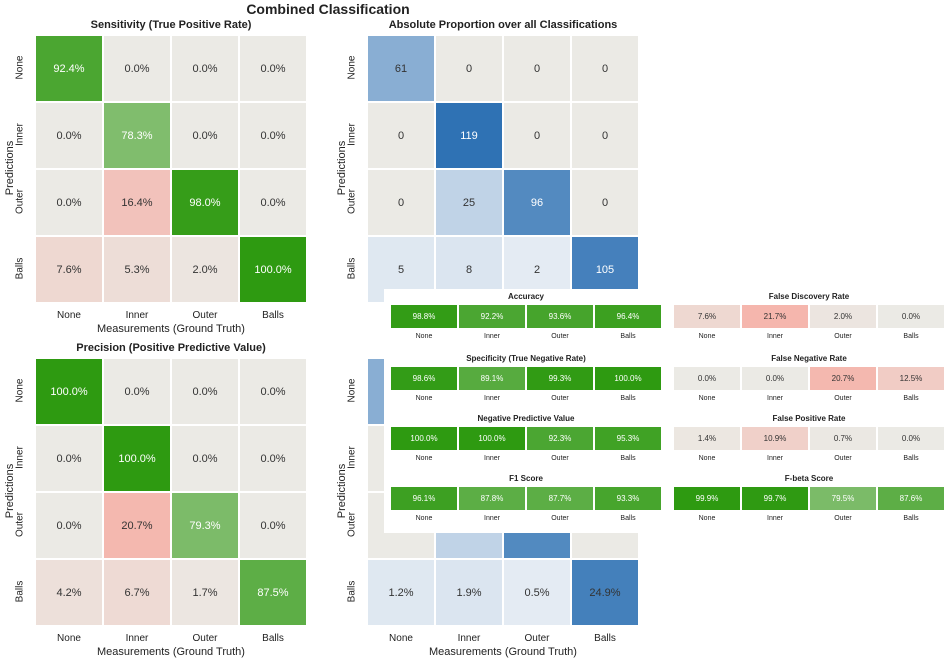 The height and width of the screenshot is (663, 951). I want to click on metric-title: Negative Predictive Value, so click(526, 418).